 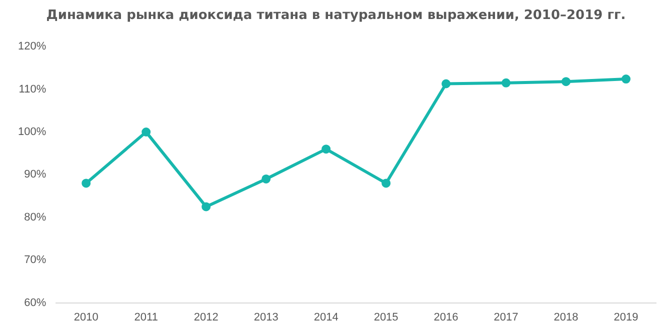 I want to click on y-tick-label: 120%, so click(x=32, y=46).